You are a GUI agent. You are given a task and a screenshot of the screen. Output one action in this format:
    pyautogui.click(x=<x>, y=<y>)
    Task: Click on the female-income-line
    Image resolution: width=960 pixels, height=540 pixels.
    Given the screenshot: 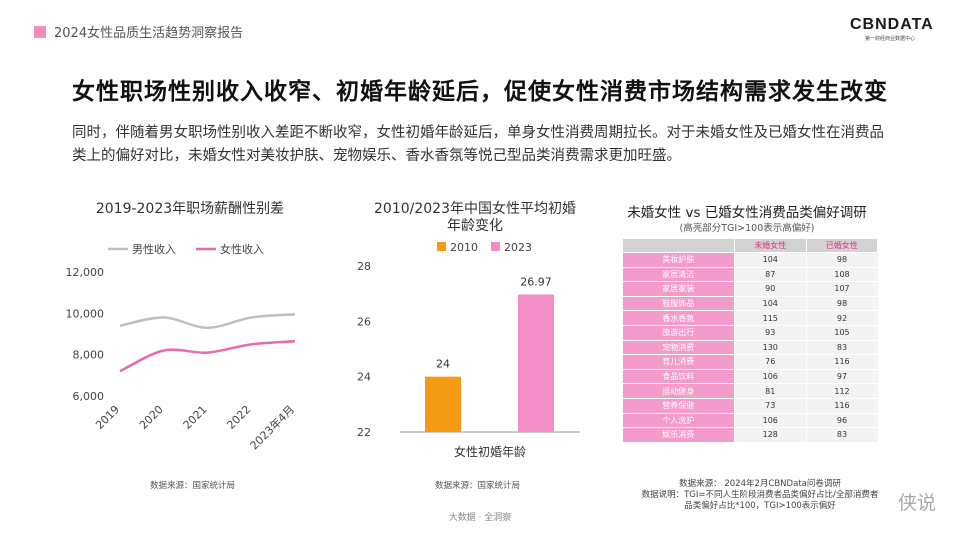 What is the action you would take?
    pyautogui.click(x=207, y=356)
    